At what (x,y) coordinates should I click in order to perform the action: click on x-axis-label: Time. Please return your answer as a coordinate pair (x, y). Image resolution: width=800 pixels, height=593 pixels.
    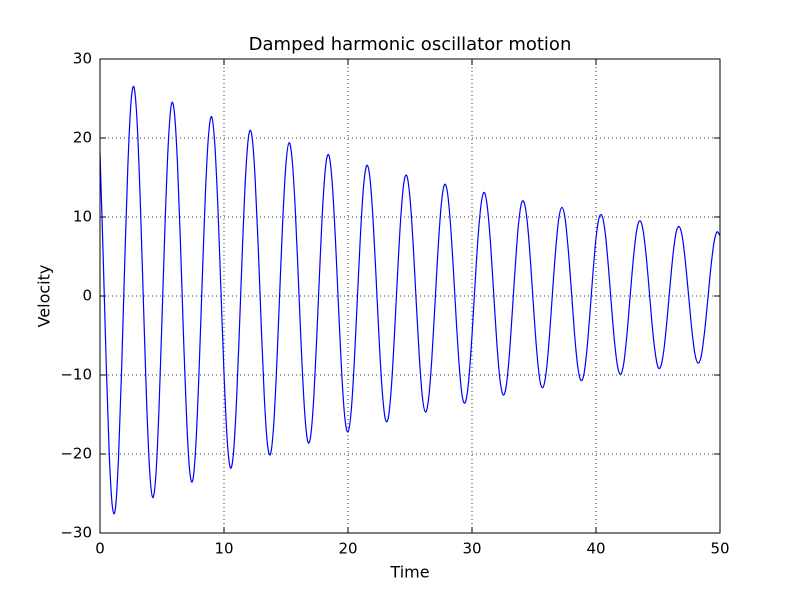
    Looking at the image, I should click on (409, 572).